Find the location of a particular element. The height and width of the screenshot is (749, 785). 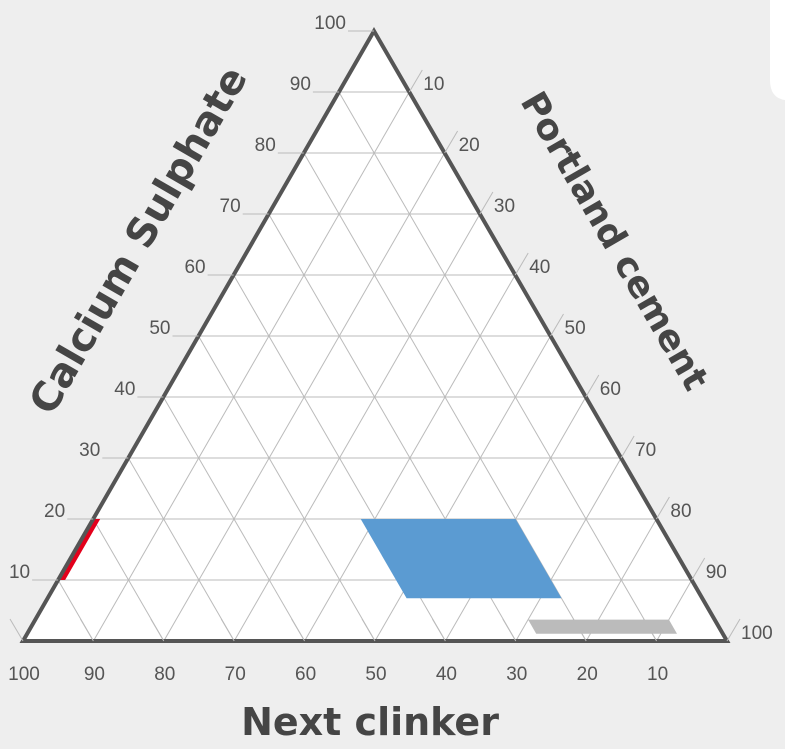

left-tick-label: 30 is located at coordinates (89, 450).